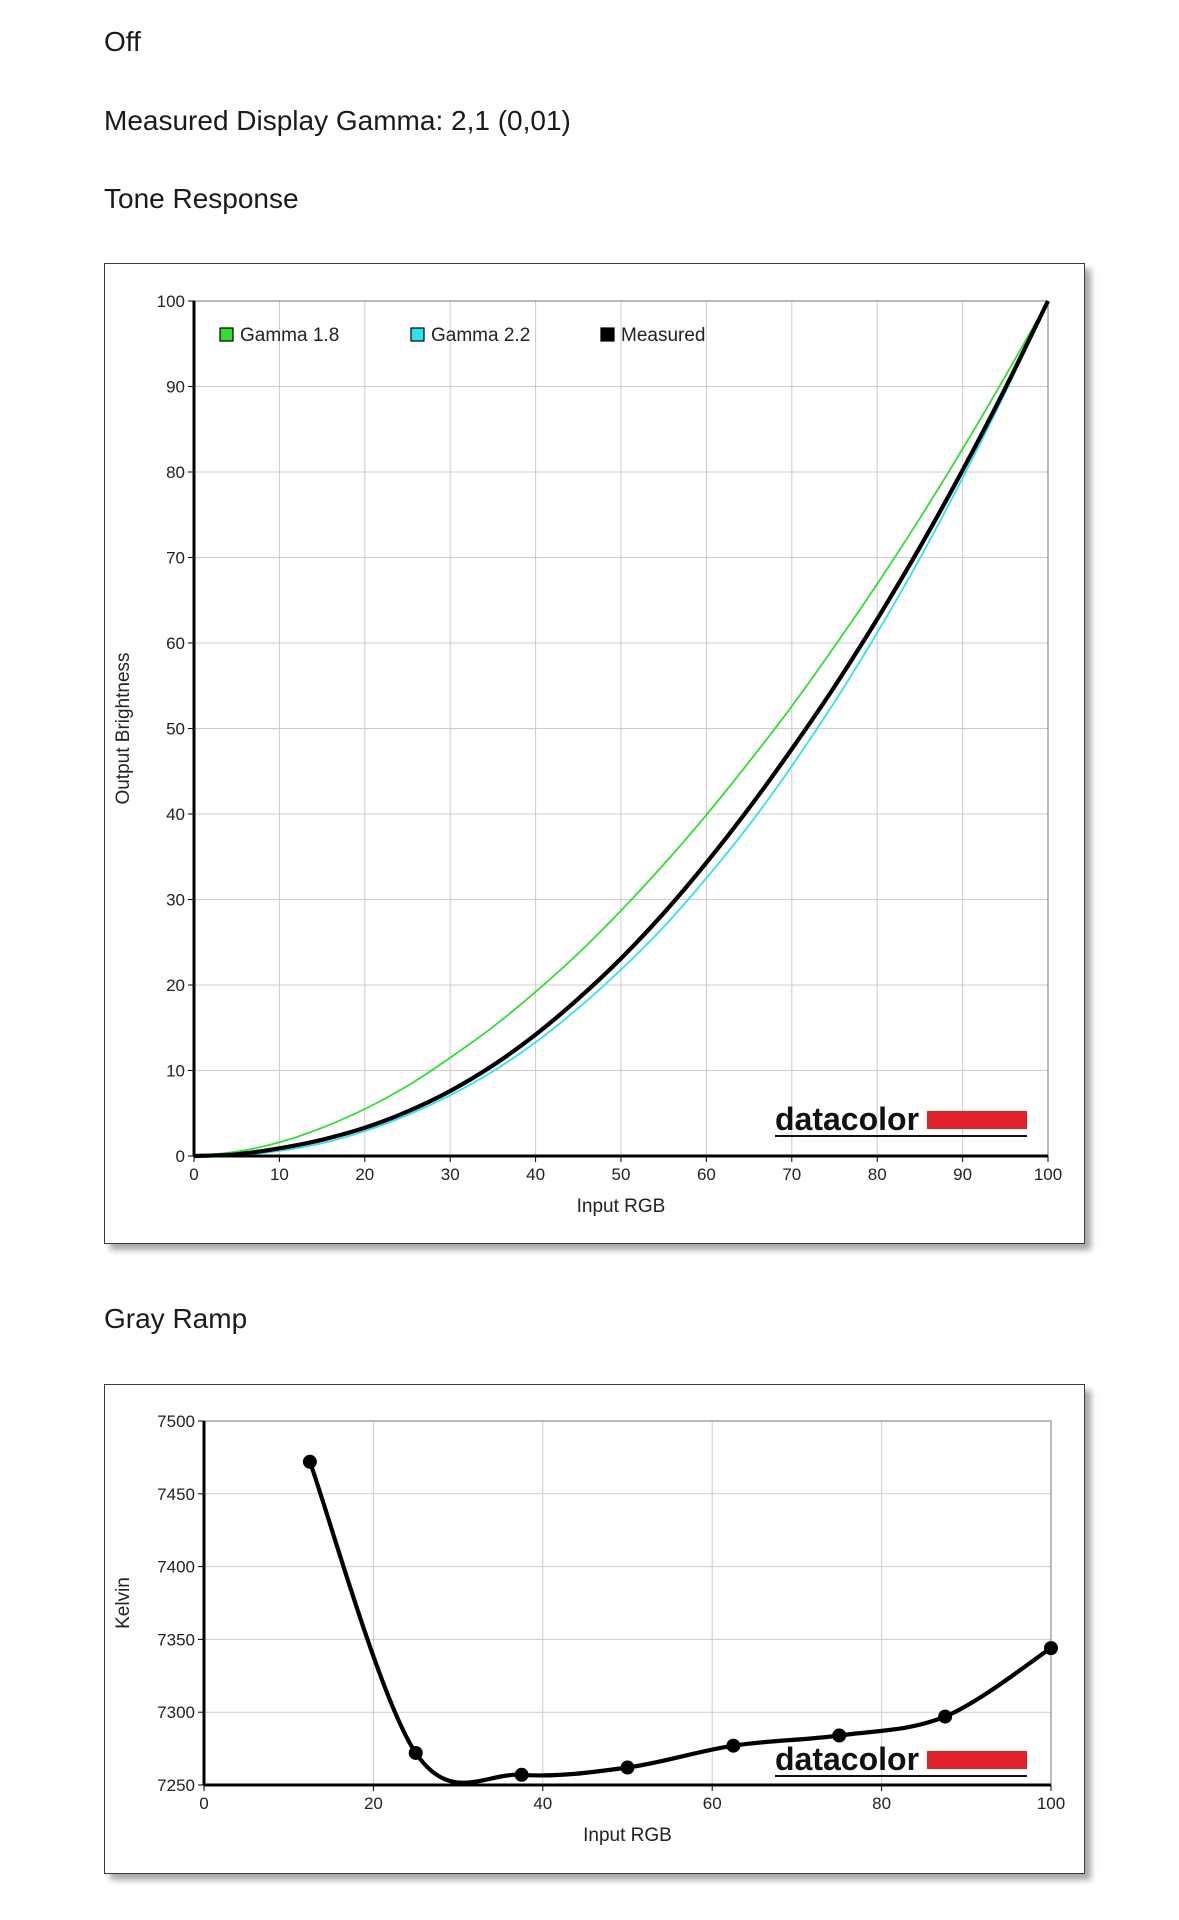  I want to click on y-tick-label: 10, so click(175, 1071).